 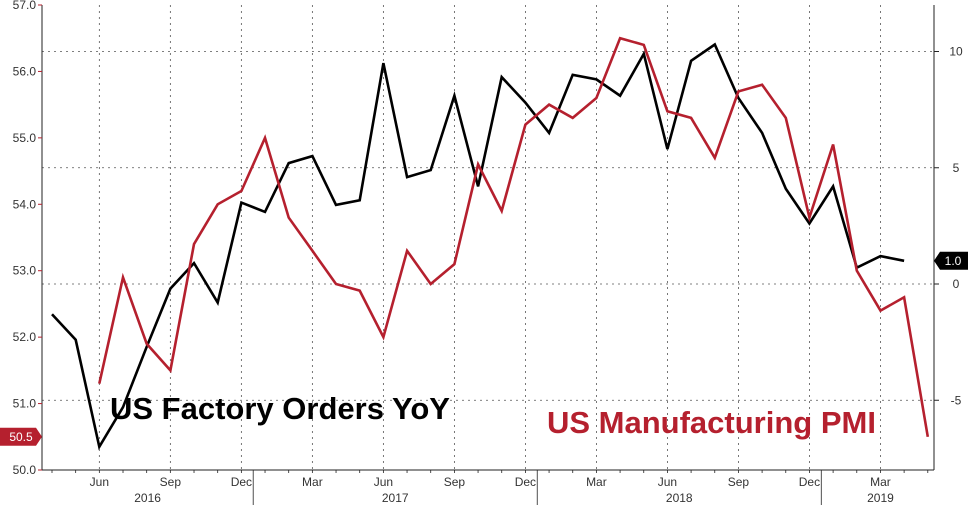 What do you see at coordinates (25, 204) in the screenshot?
I see `left-tick-label: 54.0` at bounding box center [25, 204].